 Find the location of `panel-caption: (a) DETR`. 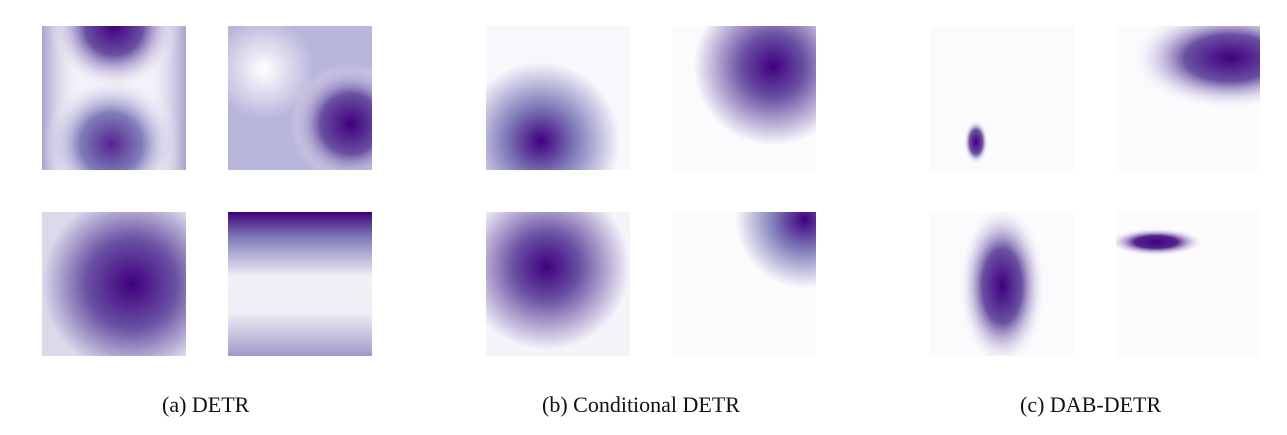

panel-caption: (a) DETR is located at coordinates (205, 405).